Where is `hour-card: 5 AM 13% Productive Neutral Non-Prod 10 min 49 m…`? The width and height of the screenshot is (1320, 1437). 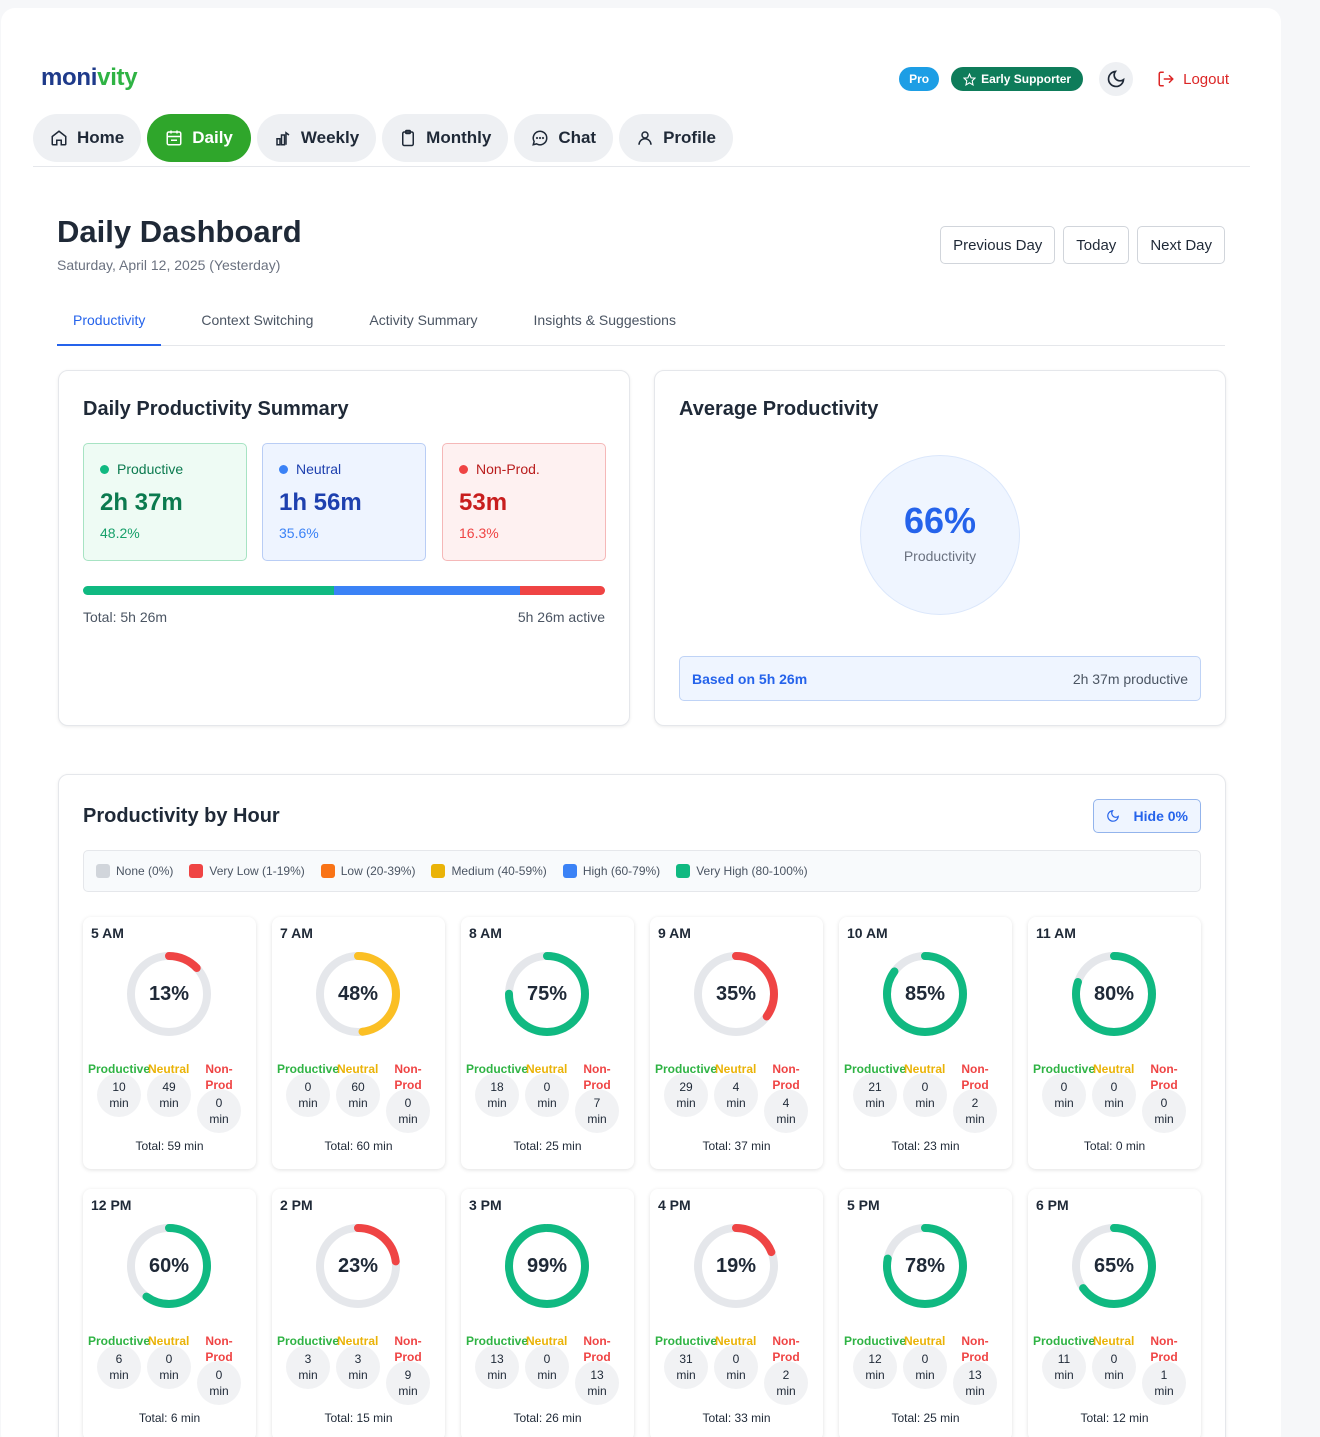
hour-card: 5 AM 13% Productive Neutral Non-Prod 10 min 49 m… is located at coordinates (169, 1043).